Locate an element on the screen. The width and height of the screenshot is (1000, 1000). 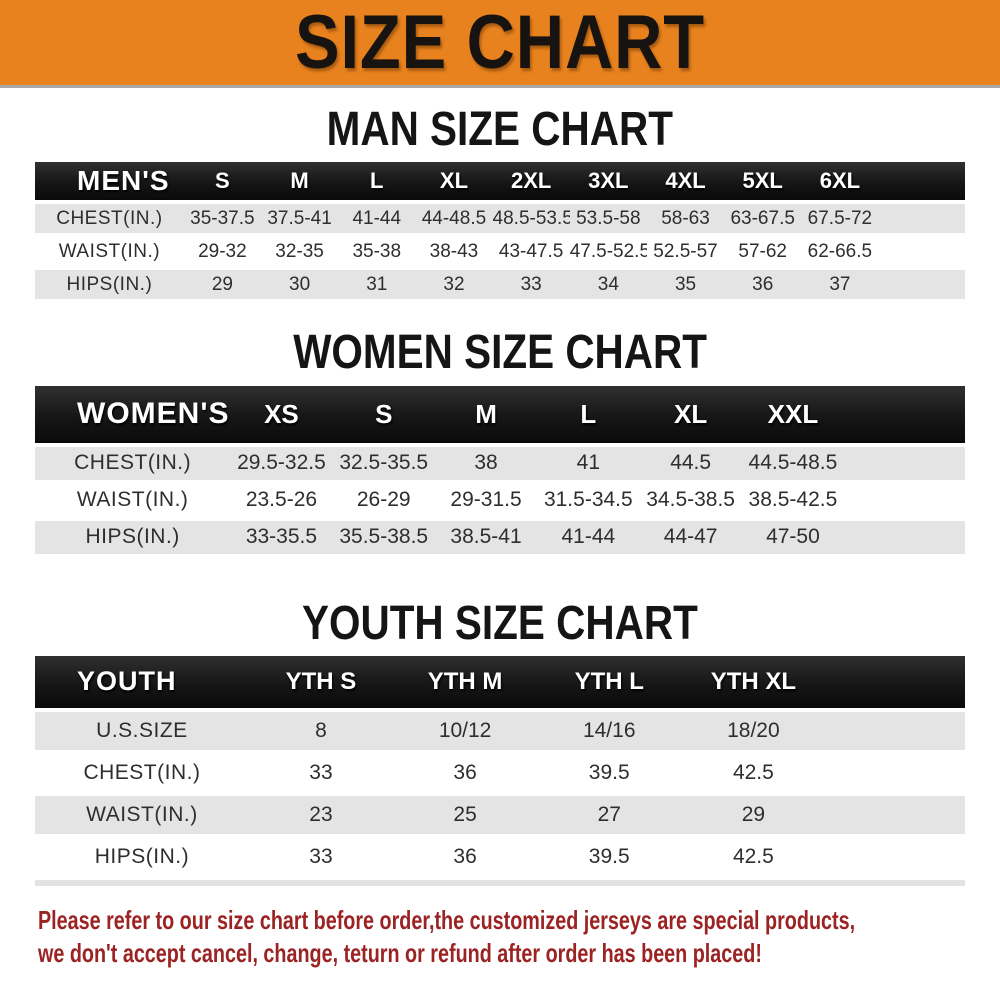
banner: SIZE CHART is located at coordinates (500, 44).